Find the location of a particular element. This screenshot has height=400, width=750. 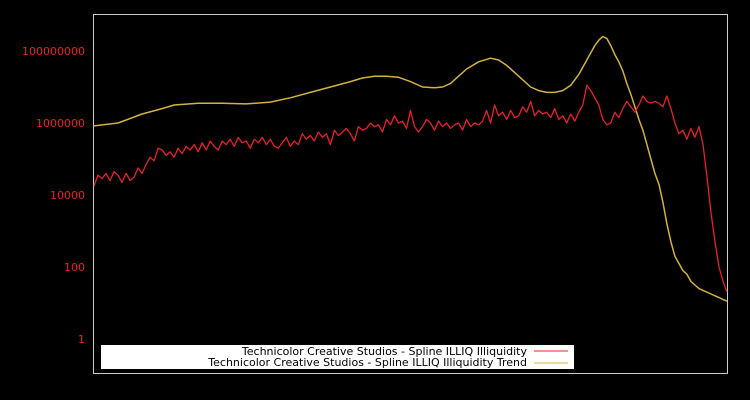

legend-box is located at coordinates (337, 357).